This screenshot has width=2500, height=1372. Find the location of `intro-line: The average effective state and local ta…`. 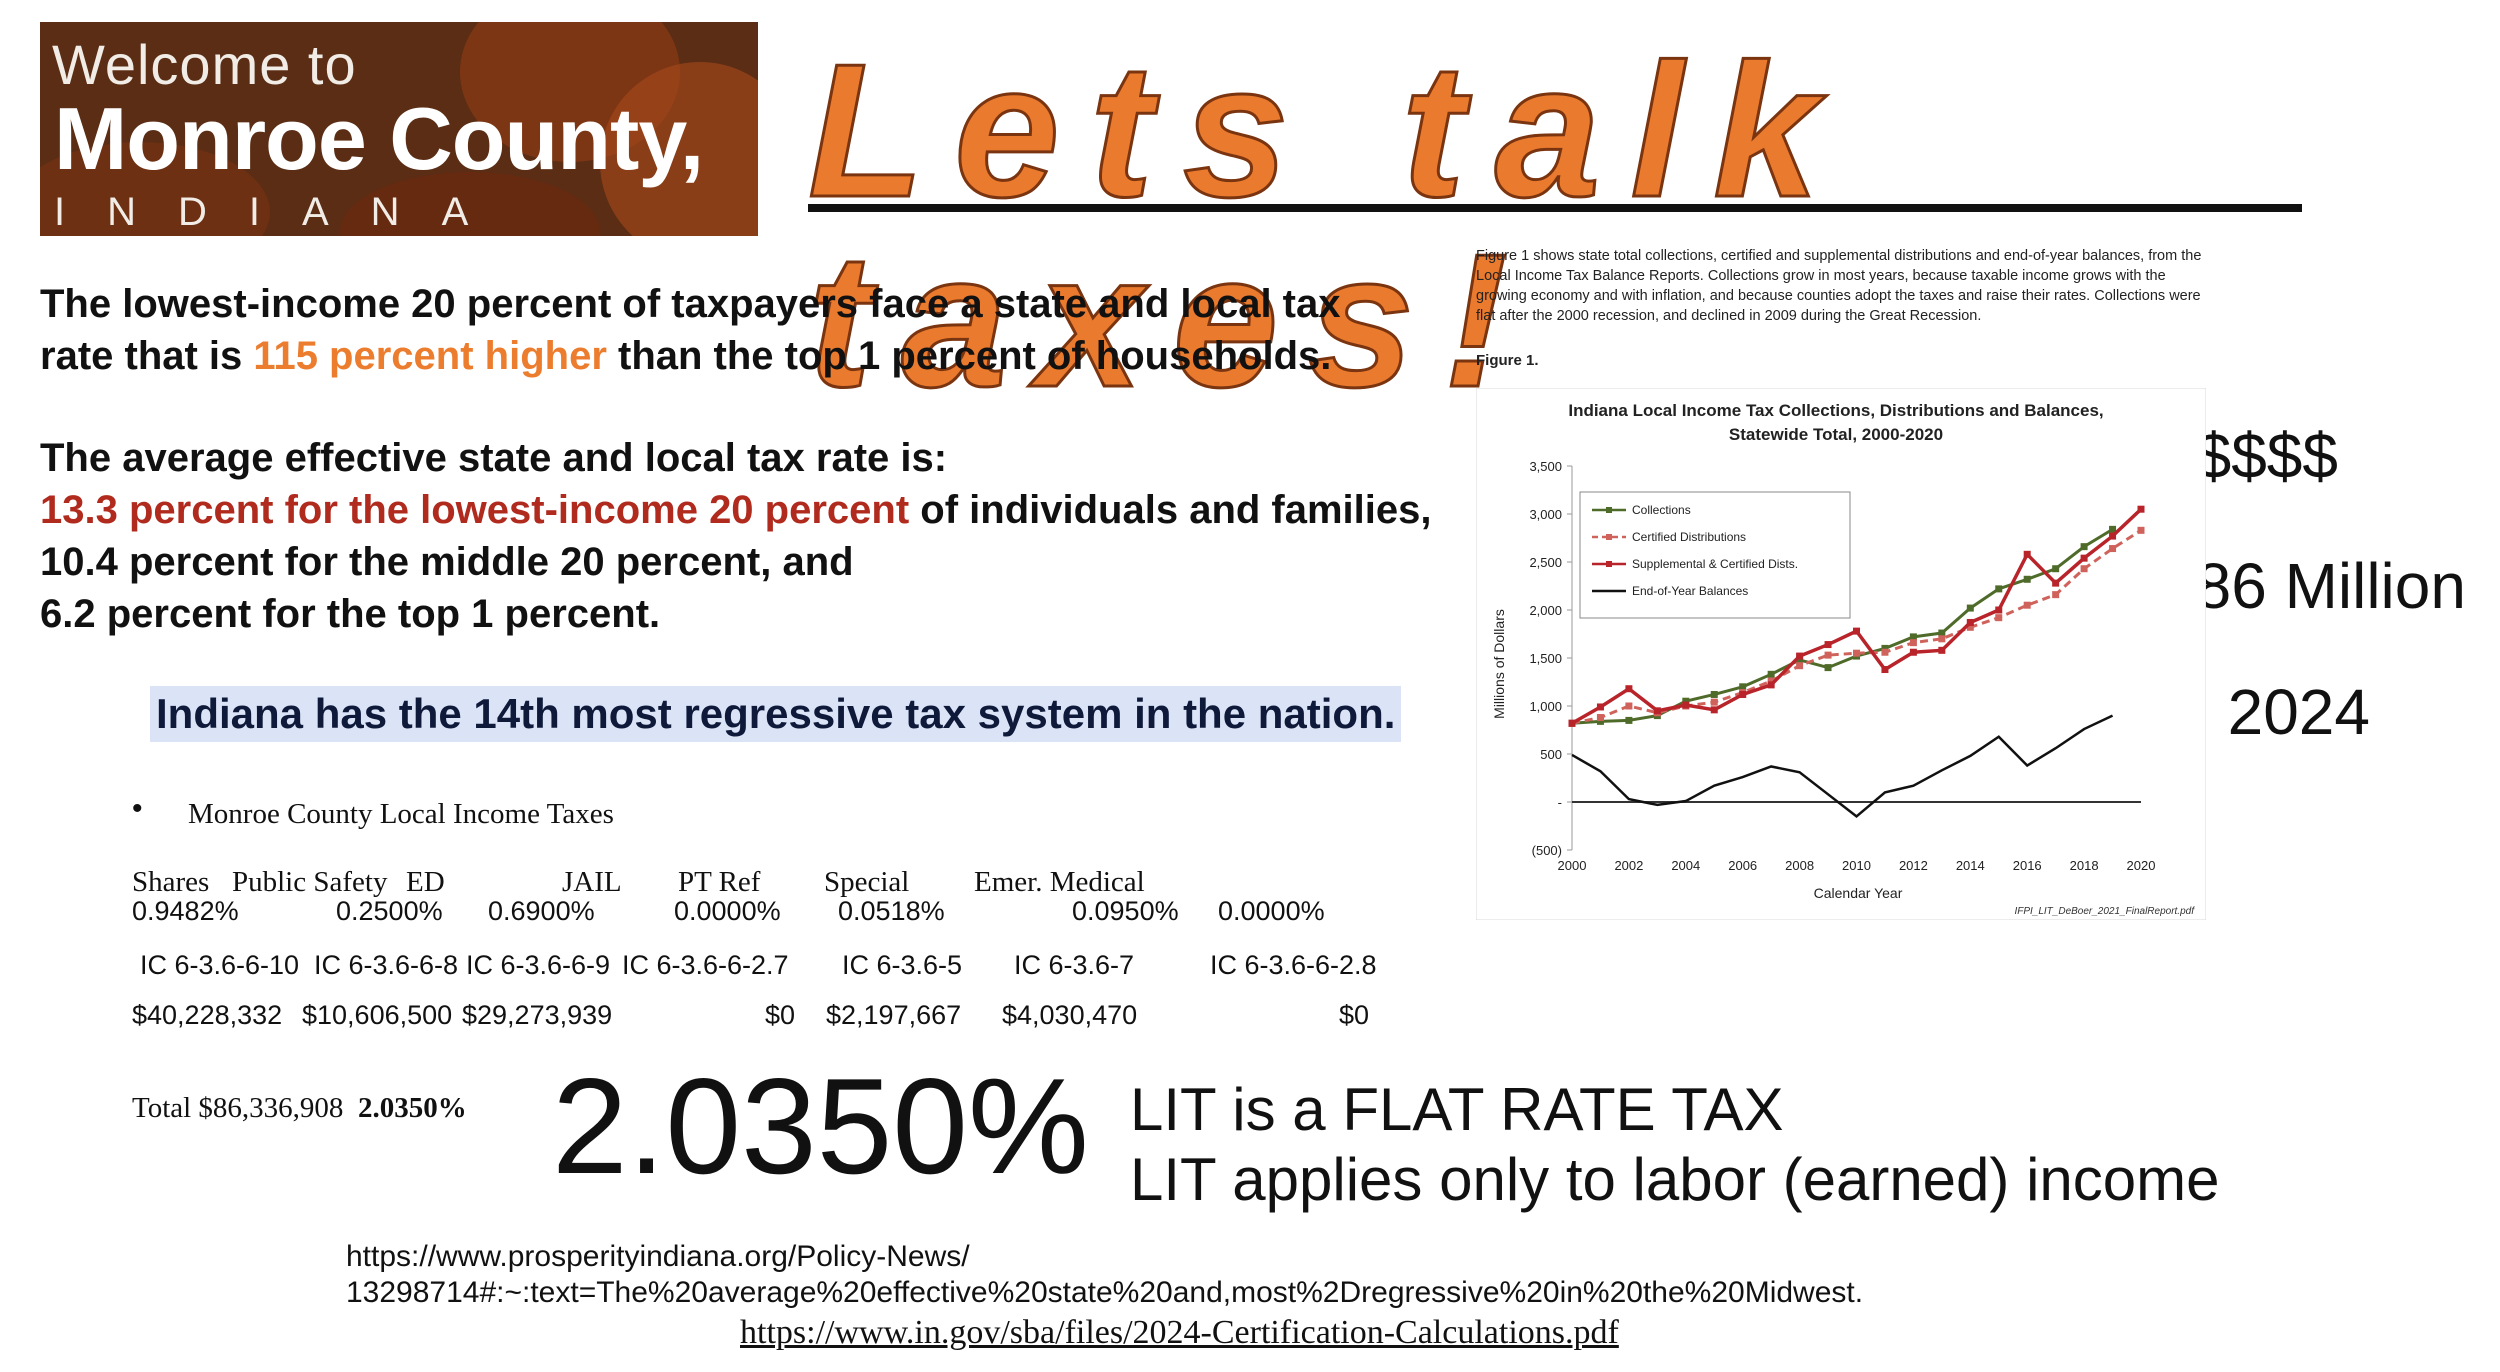

intro-line: The average effective state and local ta… is located at coordinates (494, 458).